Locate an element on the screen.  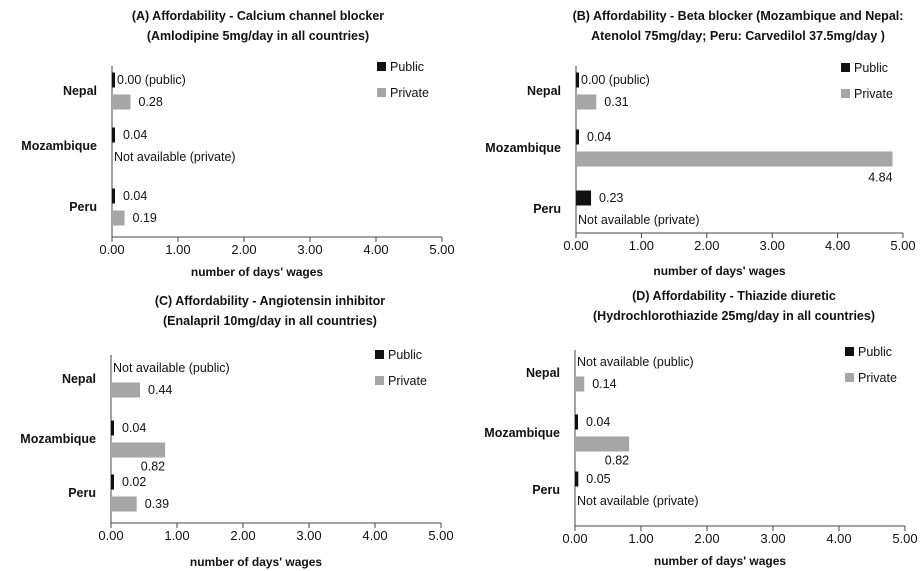
bar-value-label: 0.23 is located at coordinates (611, 198).